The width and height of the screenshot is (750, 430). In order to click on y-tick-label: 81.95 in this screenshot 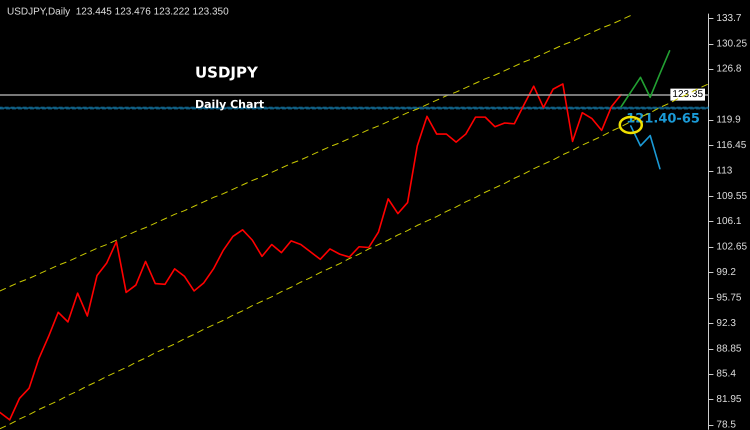, I will do `click(729, 400)`.